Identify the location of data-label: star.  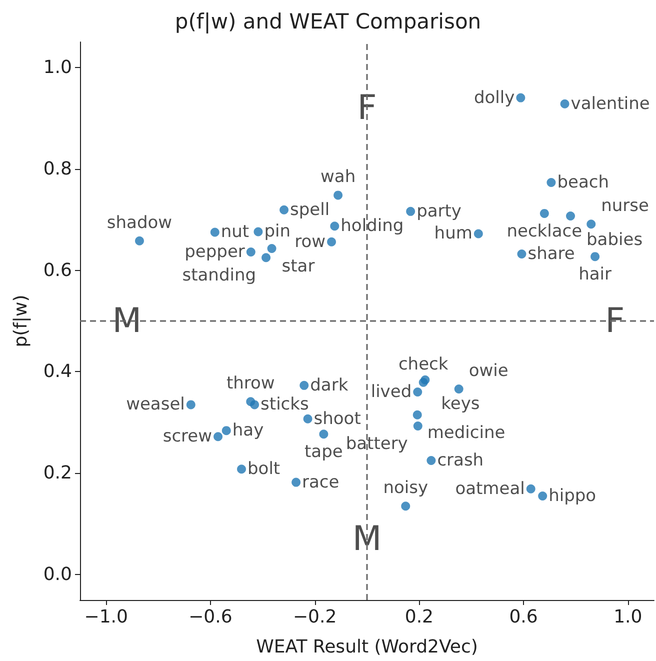
(298, 266).